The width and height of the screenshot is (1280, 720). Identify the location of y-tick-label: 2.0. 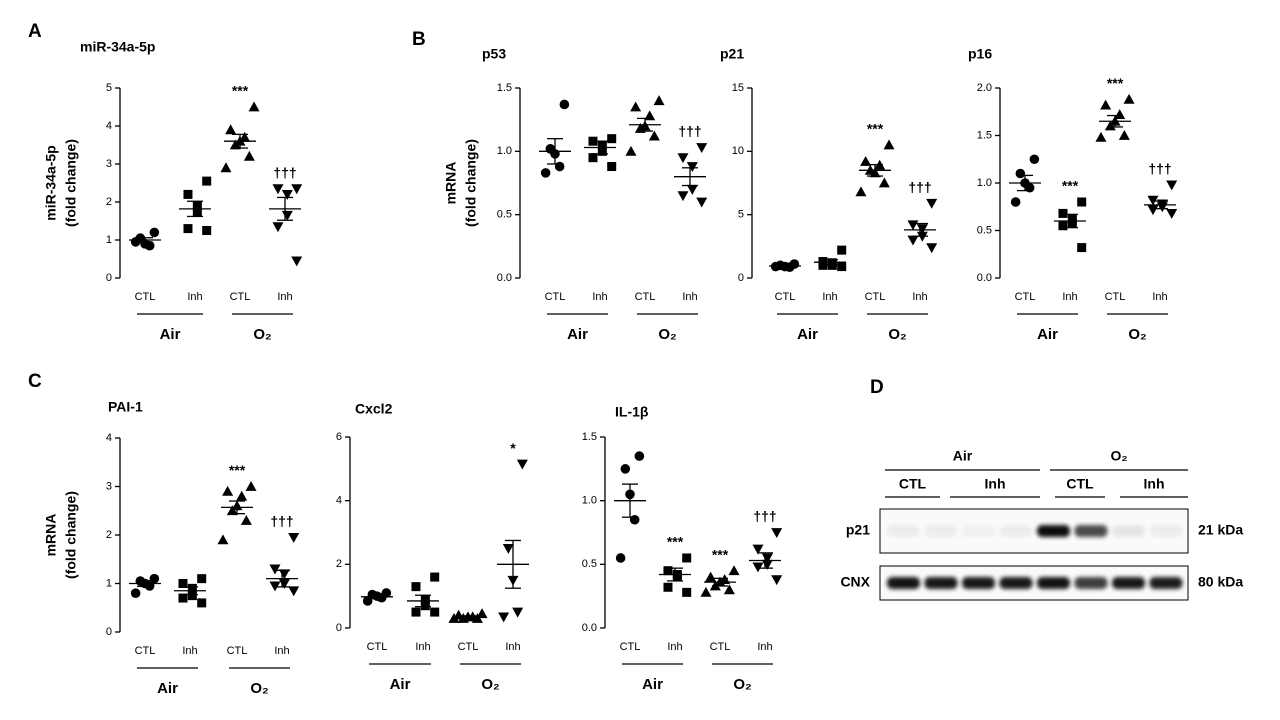
(984, 88).